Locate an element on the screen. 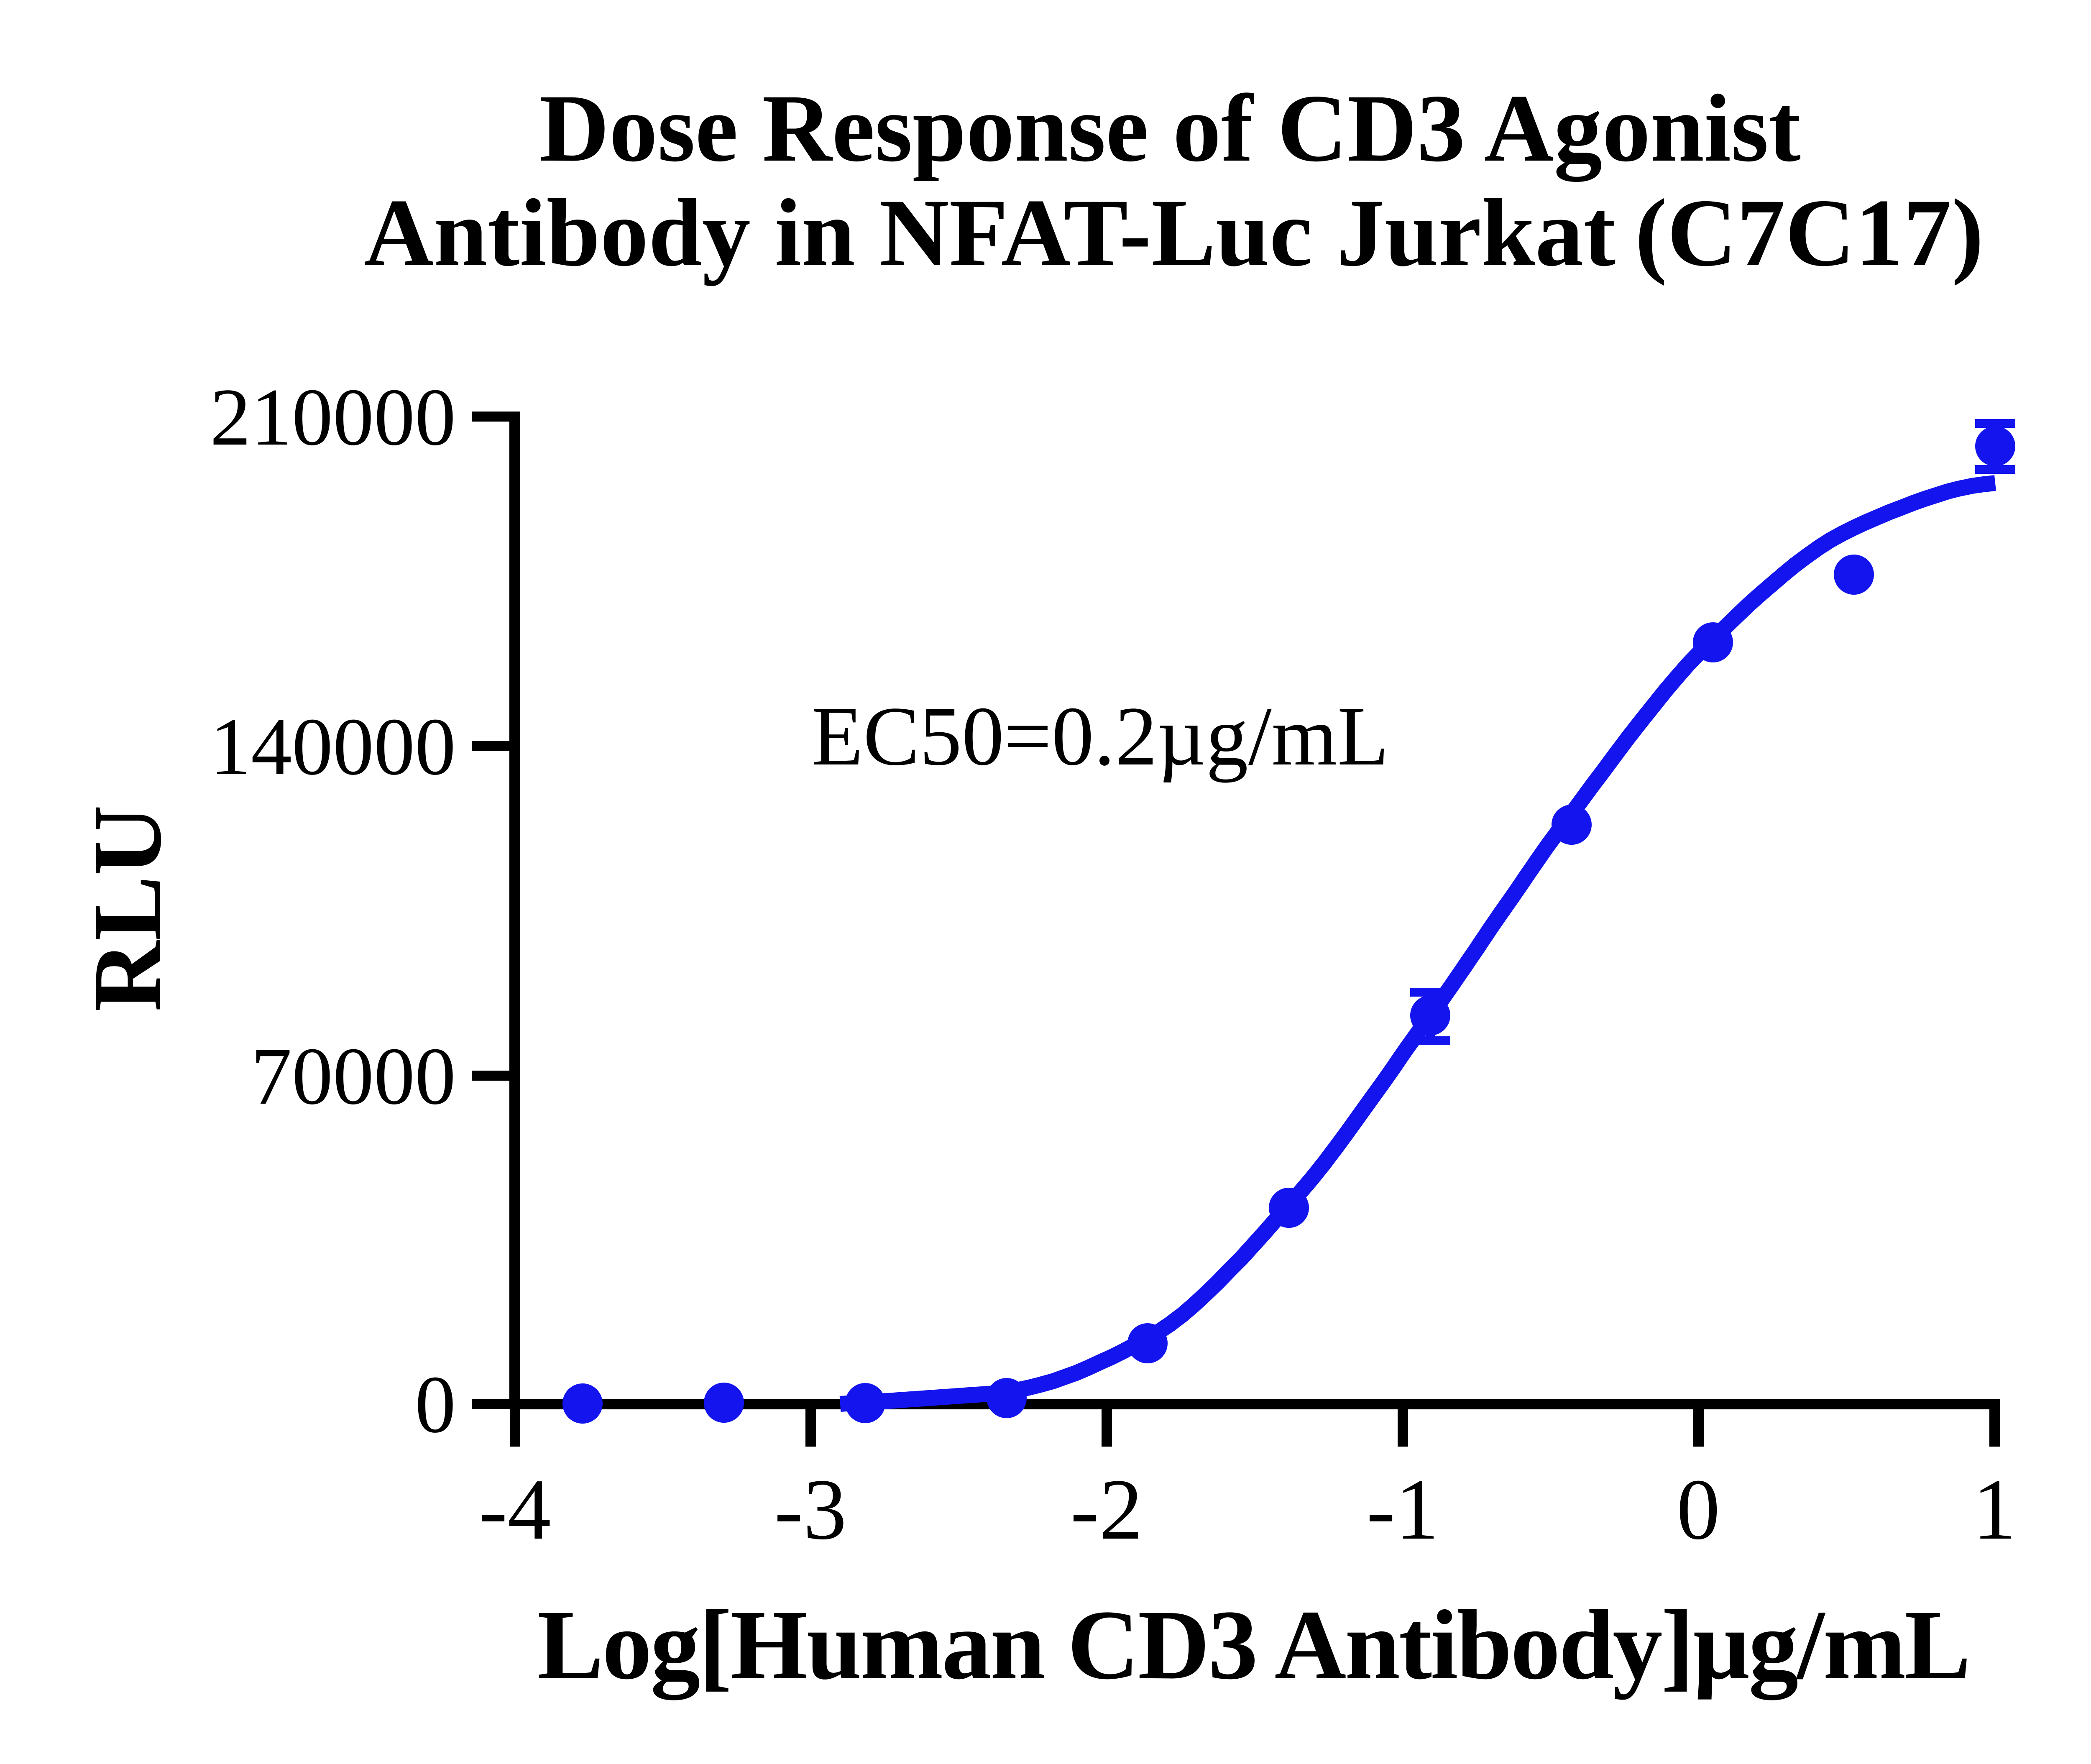 The image size is (2091, 1764). svg-text: EC50=0.2µg/mL is located at coordinates (1100, 736).